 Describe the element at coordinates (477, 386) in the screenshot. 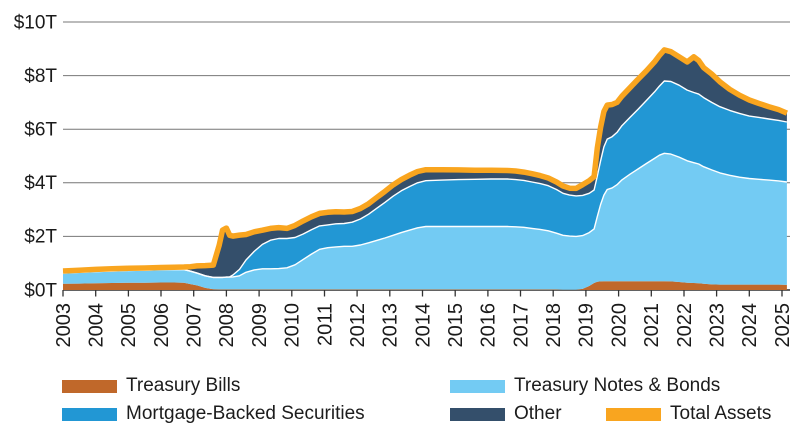

I see `legend-swatch-treasury-notes-bonds` at that location.